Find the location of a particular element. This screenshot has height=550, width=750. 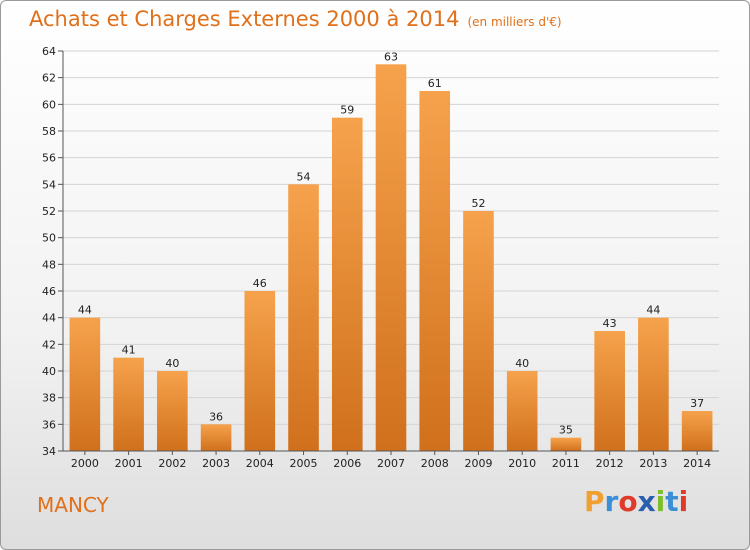

logo-letter: r is located at coordinates (611, 501).